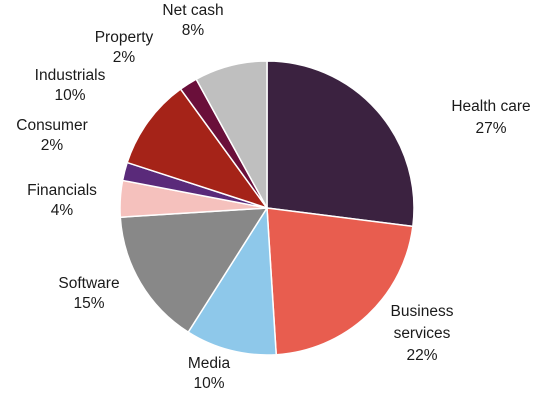 The width and height of the screenshot is (554, 401). What do you see at coordinates (421, 355) in the screenshot?
I see `slice-percent: 22%` at bounding box center [421, 355].